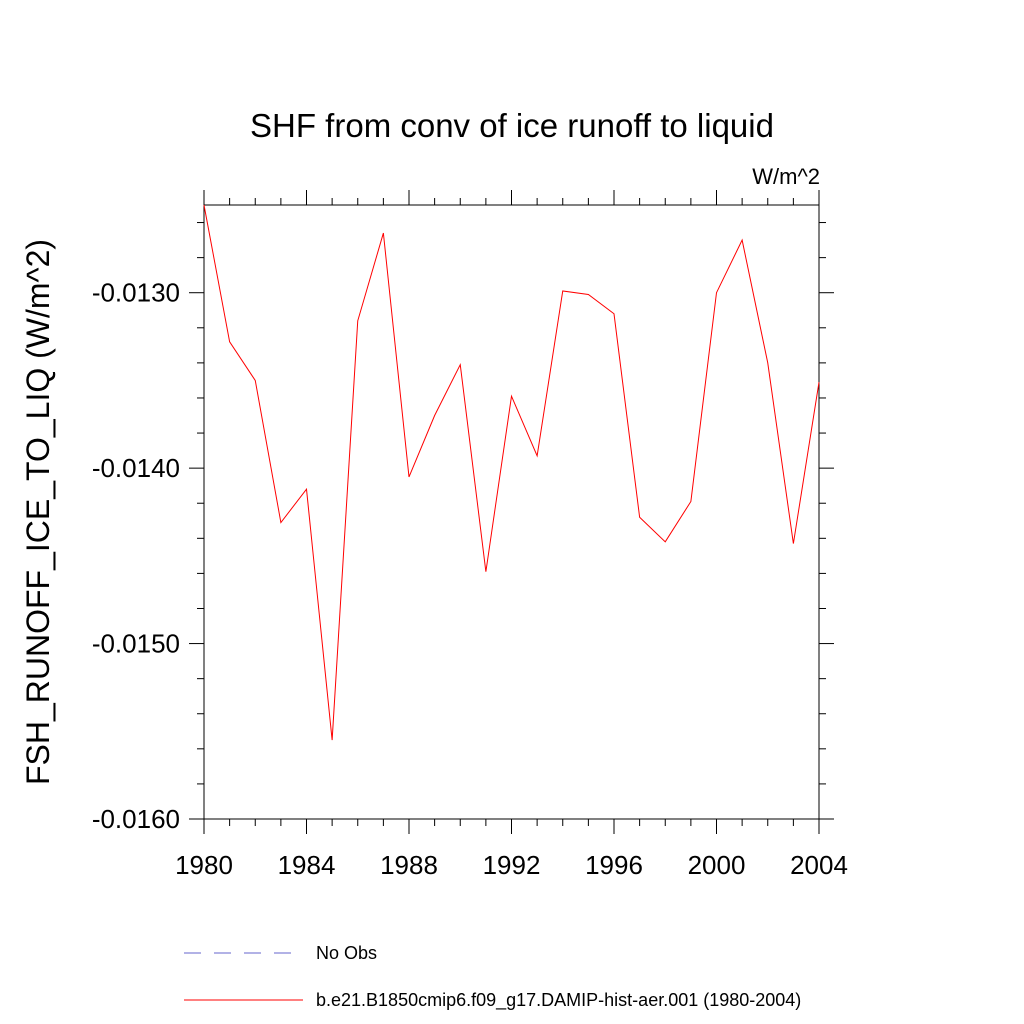  What do you see at coordinates (786, 176) in the screenshot?
I see `units-label: W/m^2` at bounding box center [786, 176].